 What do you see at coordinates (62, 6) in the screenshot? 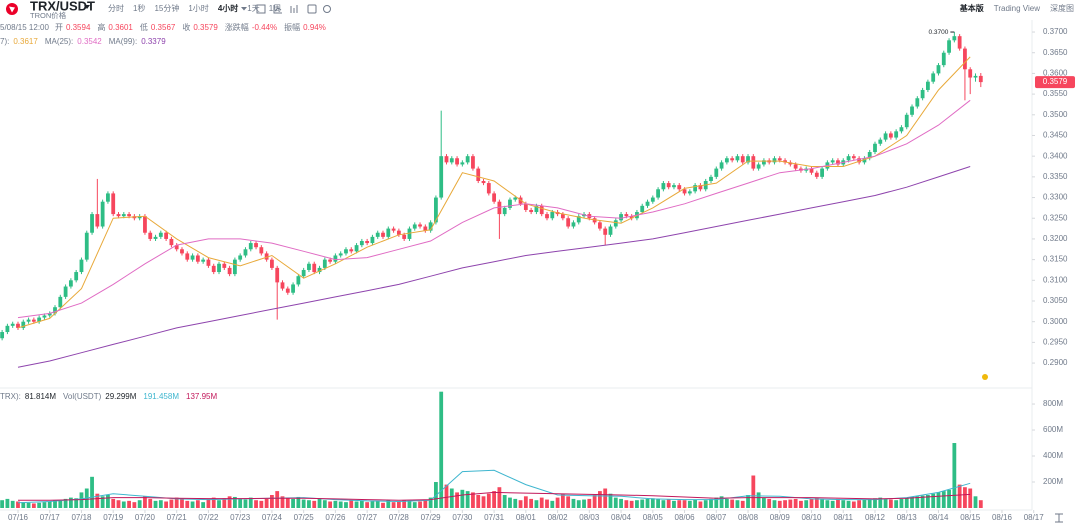
I see `pair-title: TRX/USDT` at bounding box center [62, 6].